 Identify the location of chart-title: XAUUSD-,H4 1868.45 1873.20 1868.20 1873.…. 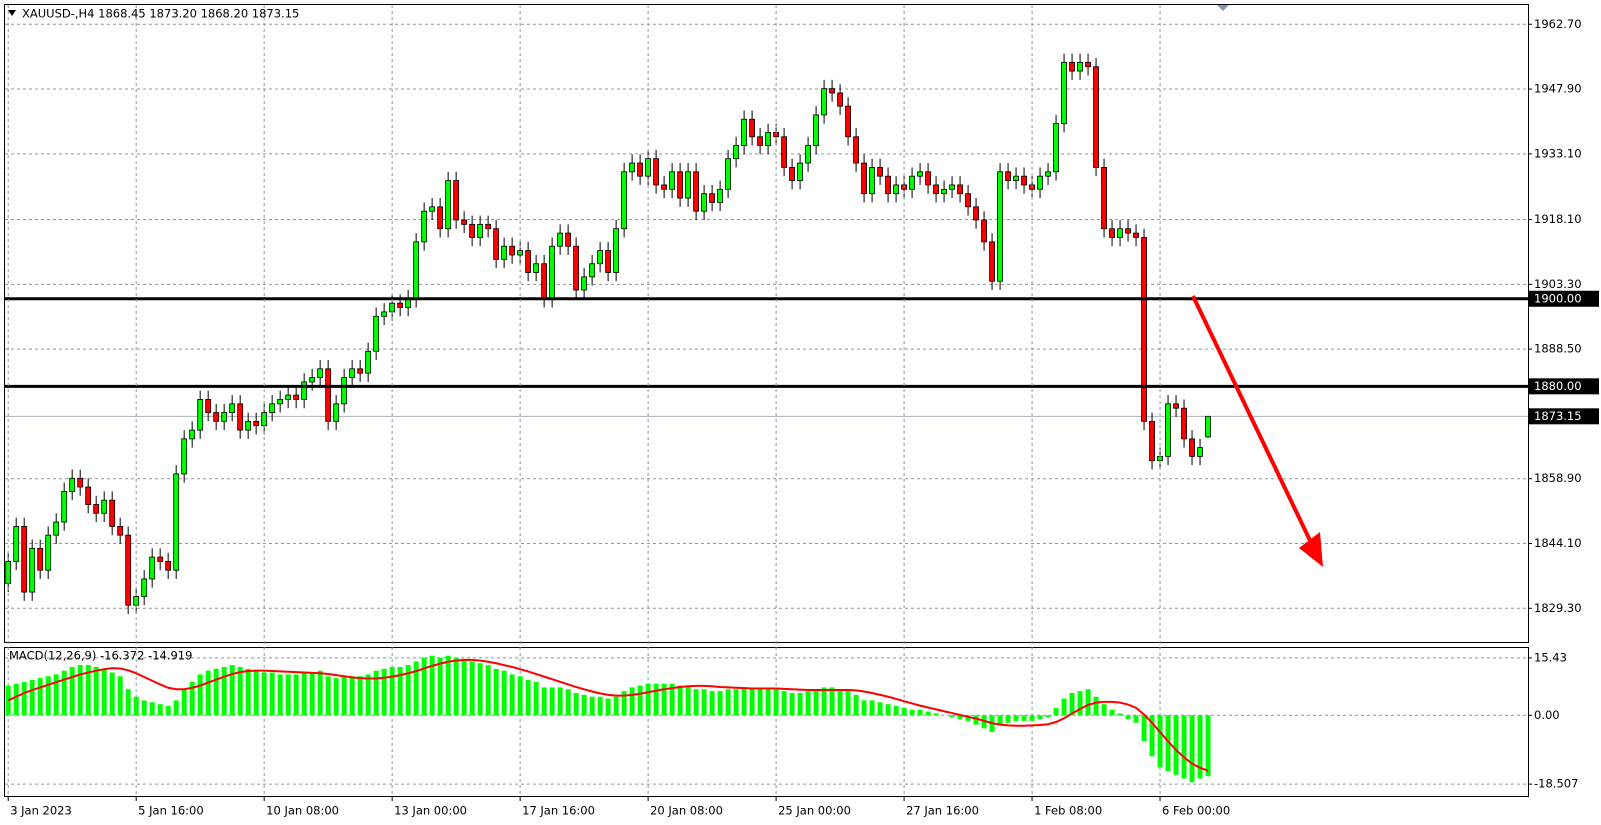
(160, 14).